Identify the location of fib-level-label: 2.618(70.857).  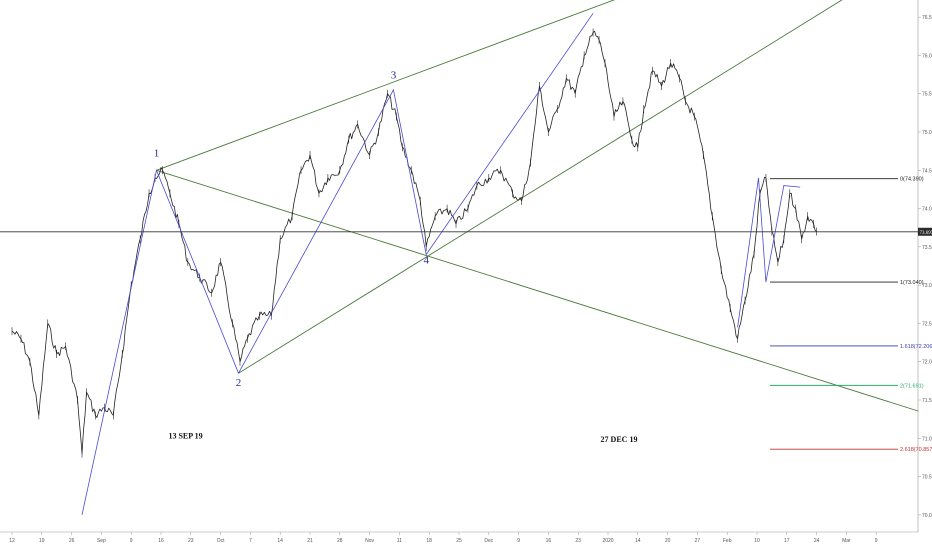
(916, 450).